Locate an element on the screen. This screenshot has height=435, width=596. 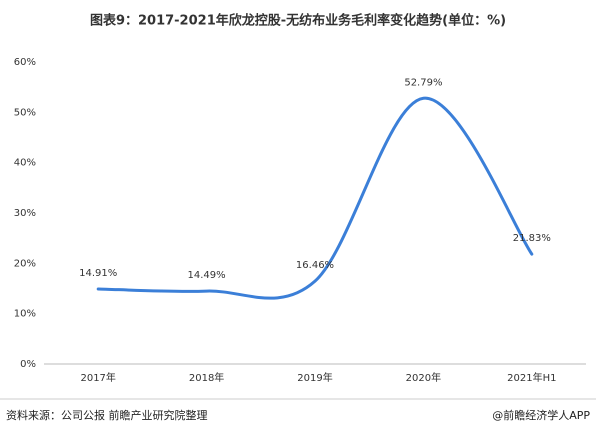
y-tick-label: 10% is located at coordinates (25, 314).